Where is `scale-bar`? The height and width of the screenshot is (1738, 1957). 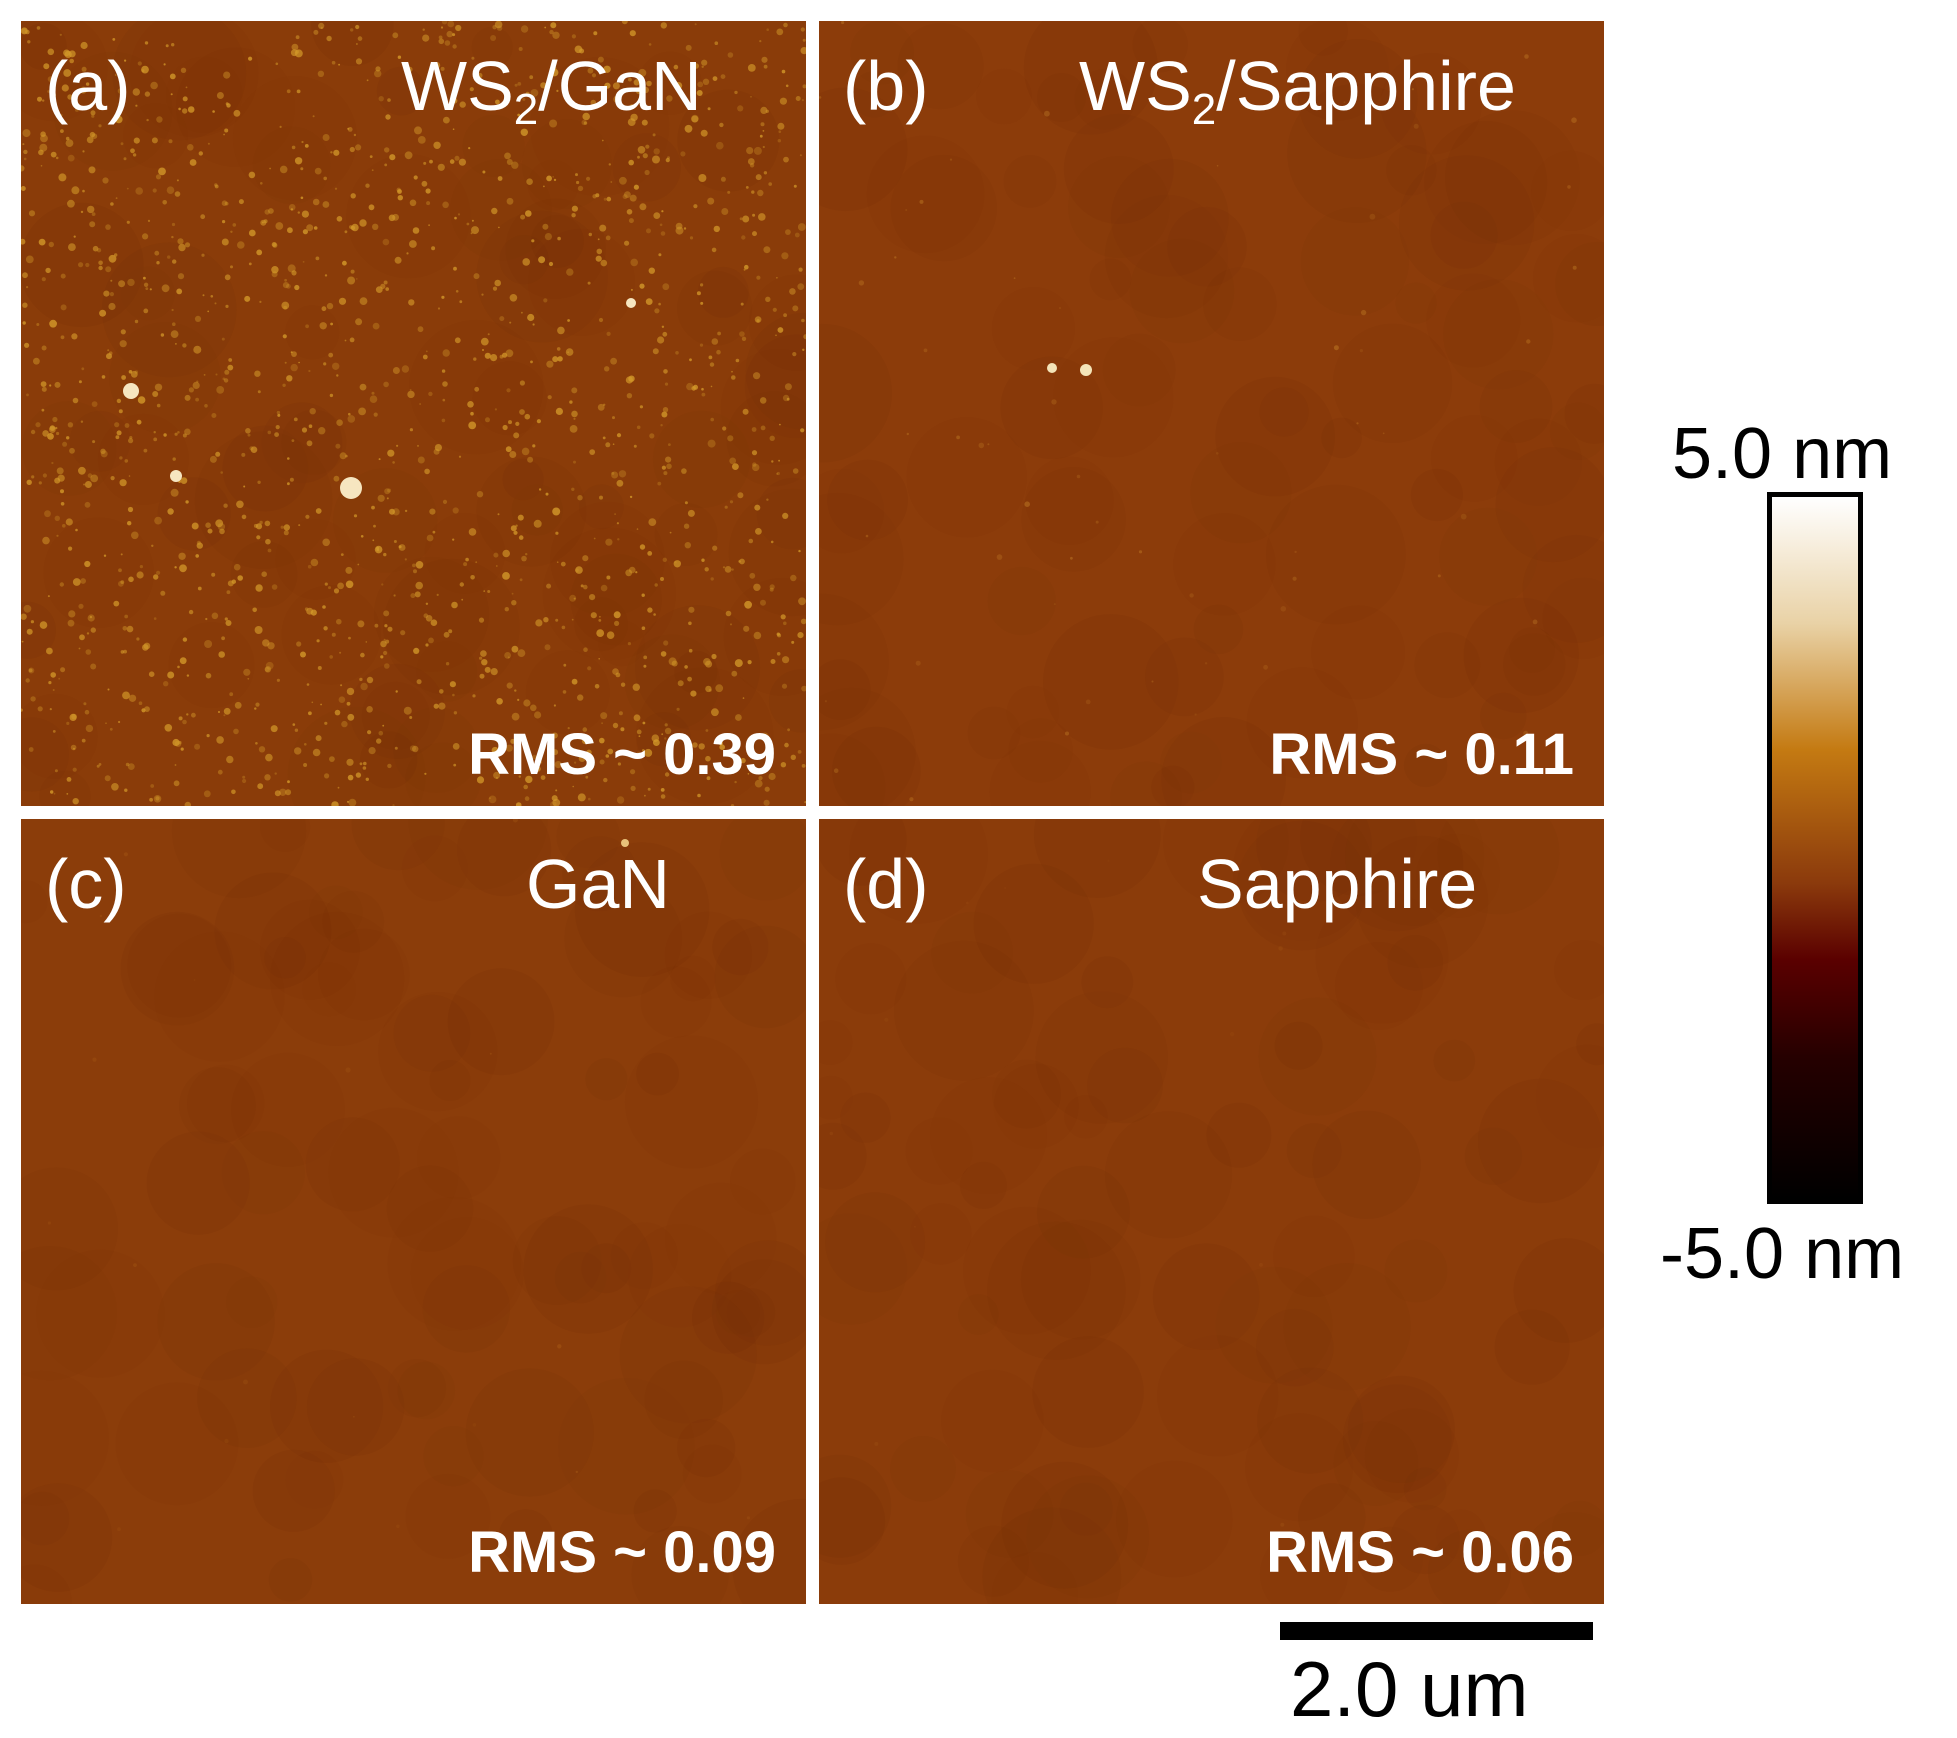 scale-bar is located at coordinates (1436, 1631).